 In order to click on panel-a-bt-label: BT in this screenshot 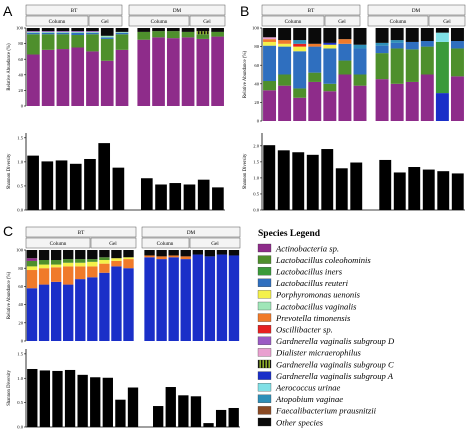, I will do `click(74, 11)`.